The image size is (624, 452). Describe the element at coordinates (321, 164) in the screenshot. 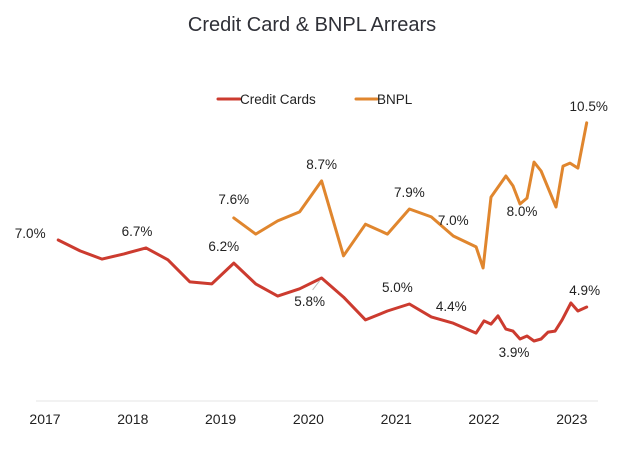

I see `data-label-bnpl: 8.7%` at that location.